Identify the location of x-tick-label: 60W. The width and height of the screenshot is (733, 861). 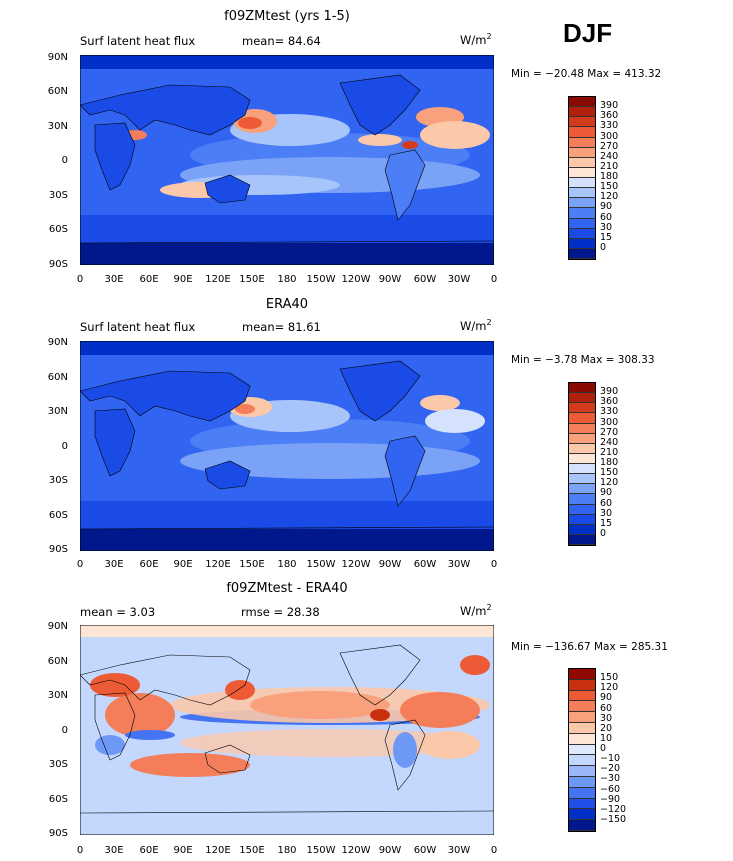
(425, 850).